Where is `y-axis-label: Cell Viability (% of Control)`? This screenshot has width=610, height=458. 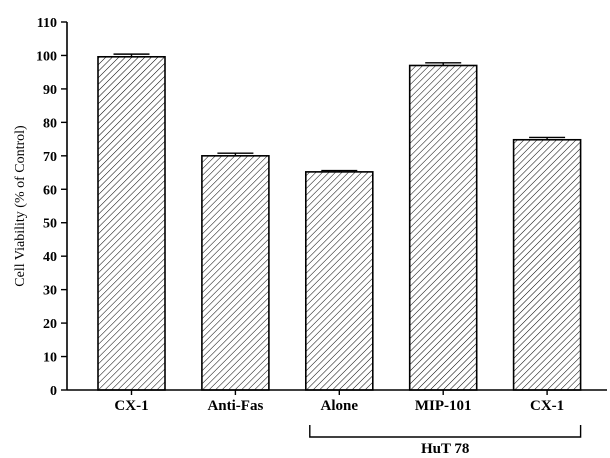
y-axis-label: Cell Viability (% of Control) is located at coordinates (20, 206).